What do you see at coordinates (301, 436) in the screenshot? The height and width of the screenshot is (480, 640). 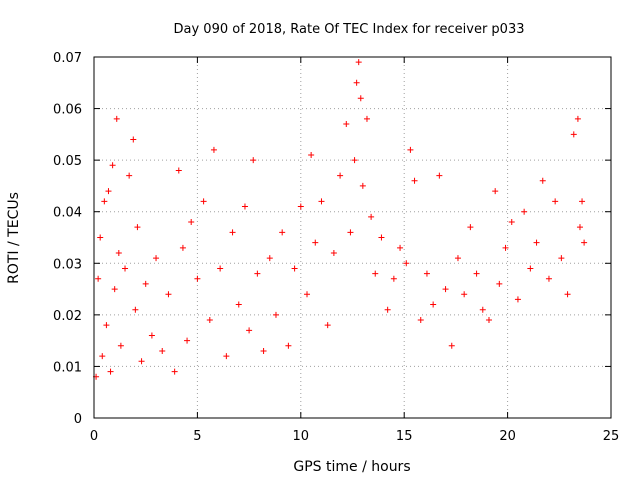 I see `x-tick-label: 10` at bounding box center [301, 436].